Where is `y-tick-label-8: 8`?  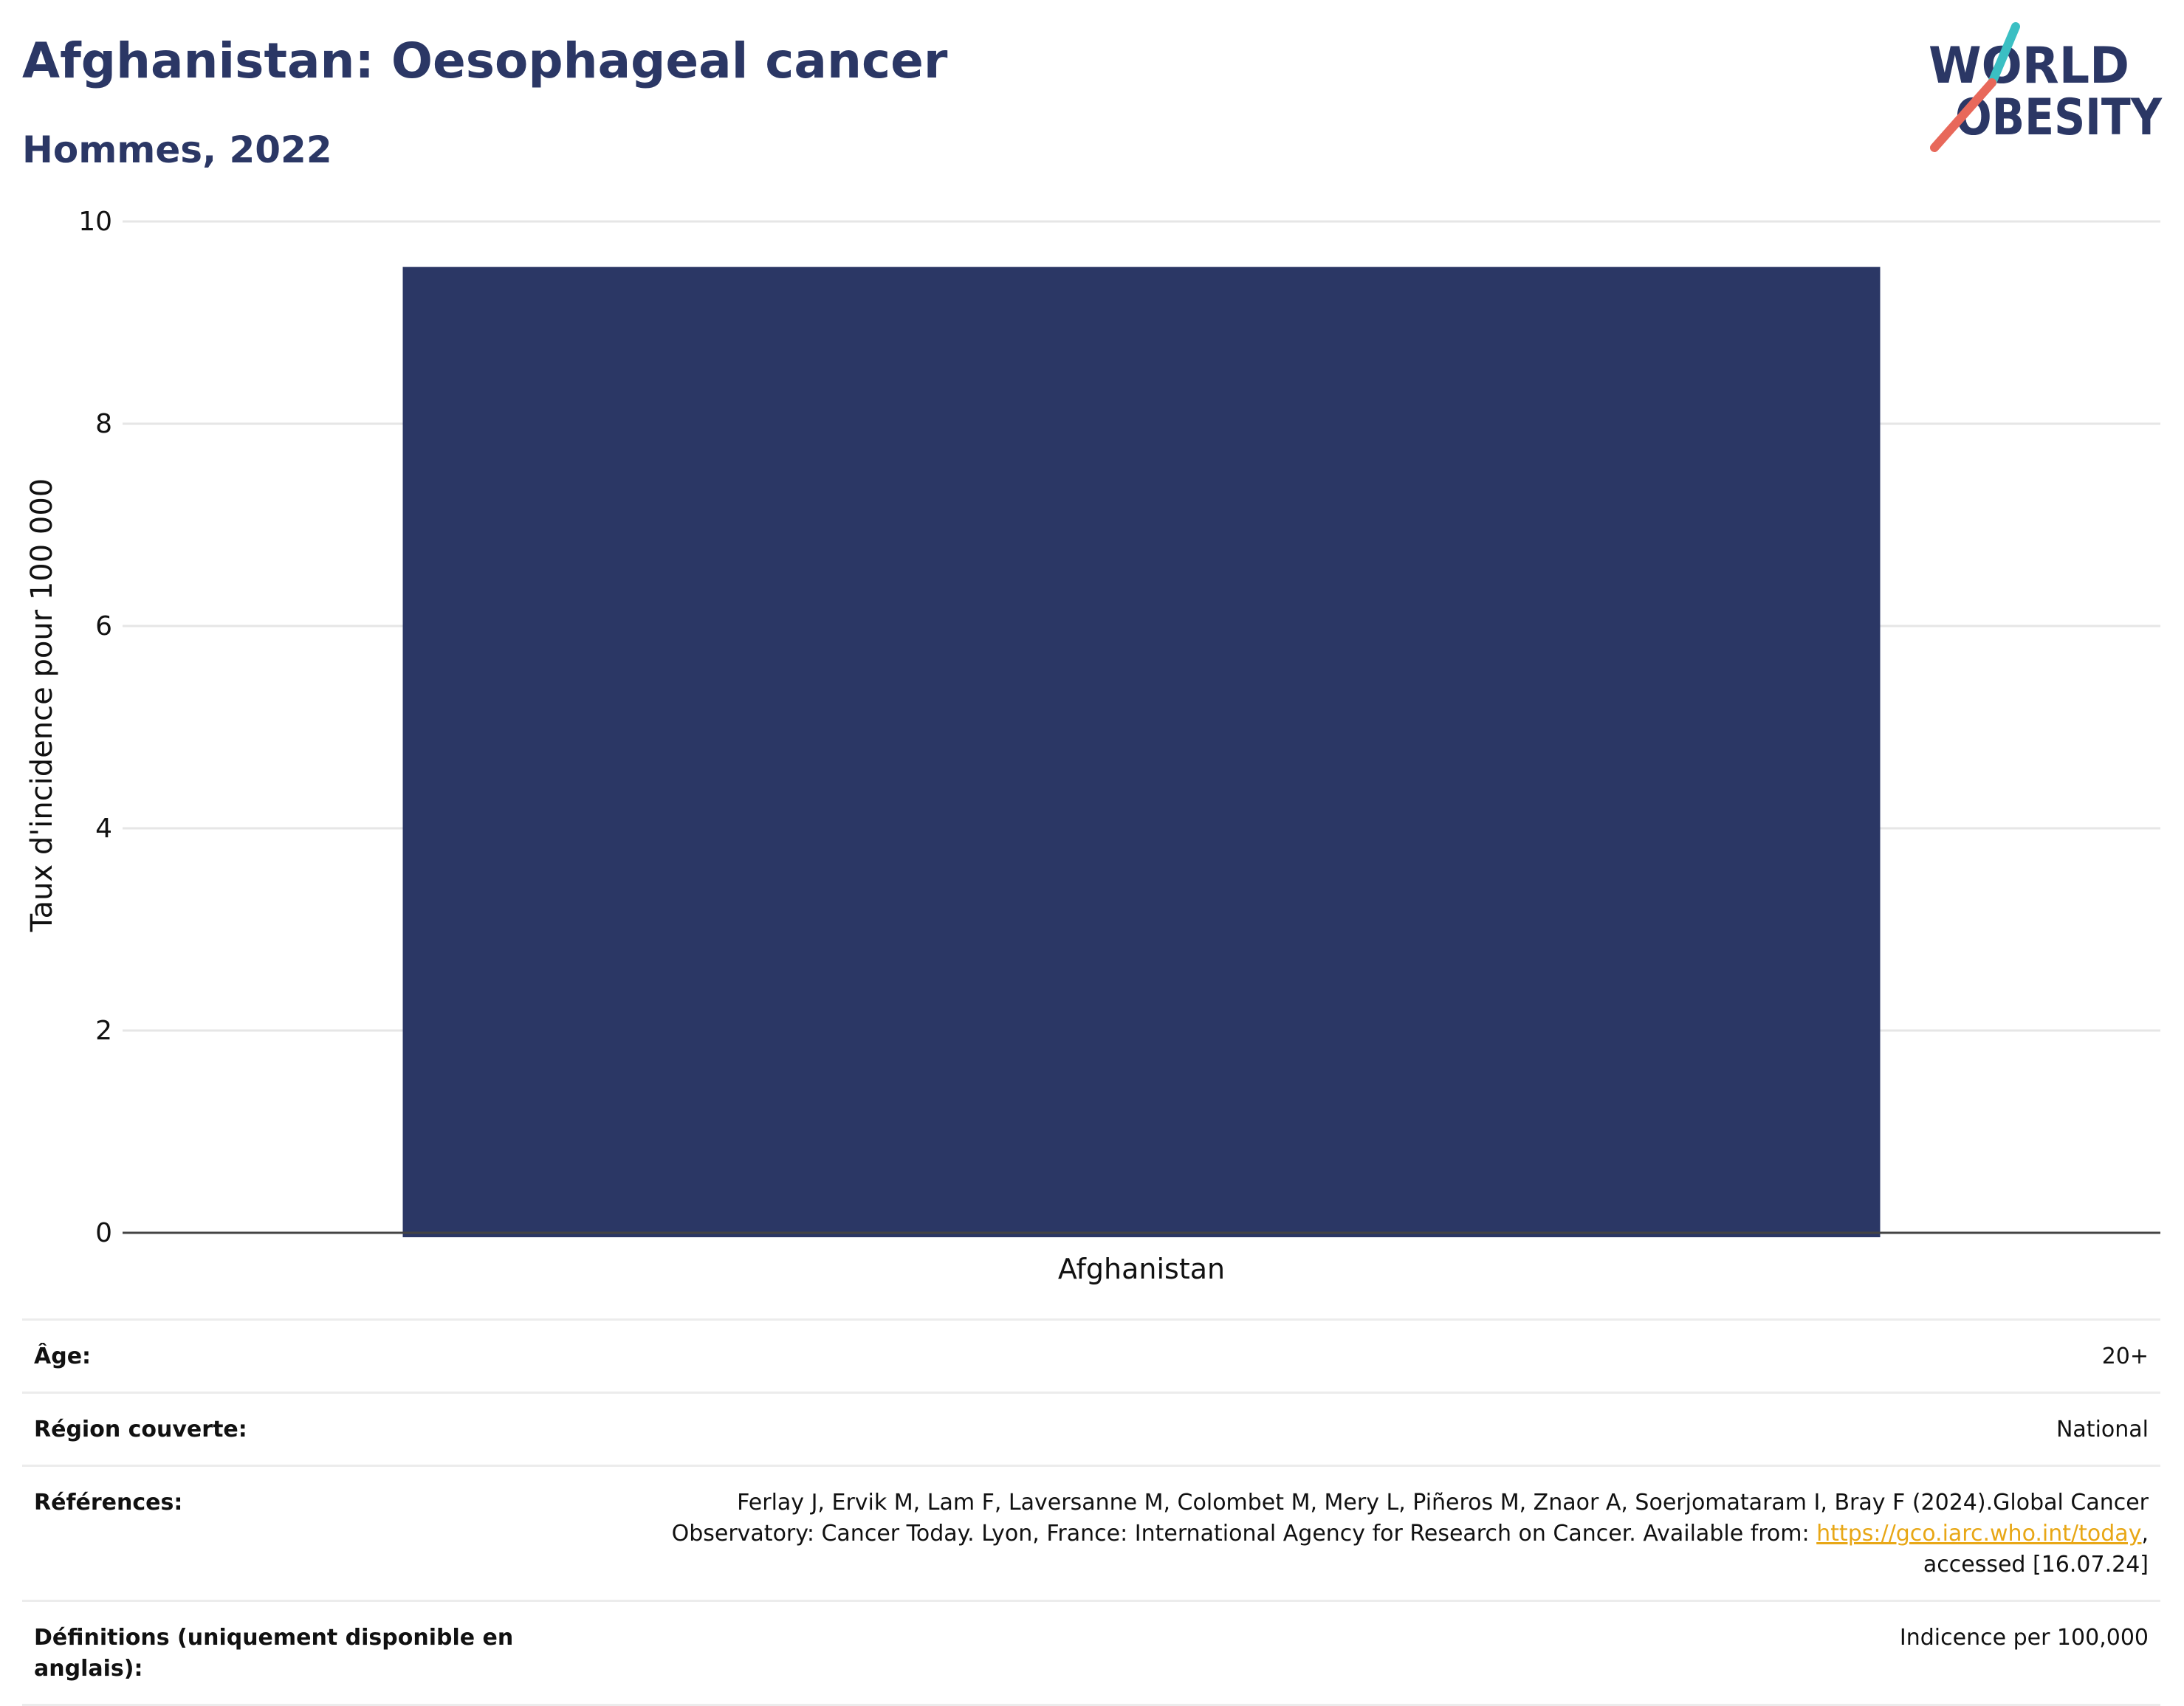
y-tick-label-8: 8 is located at coordinates (103, 424).